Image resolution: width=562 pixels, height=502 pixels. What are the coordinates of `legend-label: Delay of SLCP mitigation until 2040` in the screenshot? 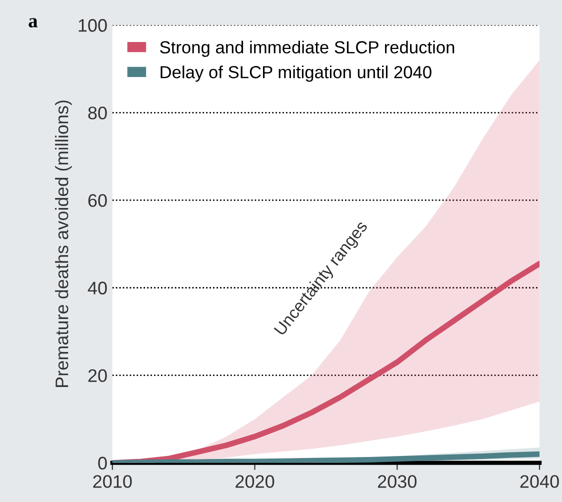 It's located at (296, 74).